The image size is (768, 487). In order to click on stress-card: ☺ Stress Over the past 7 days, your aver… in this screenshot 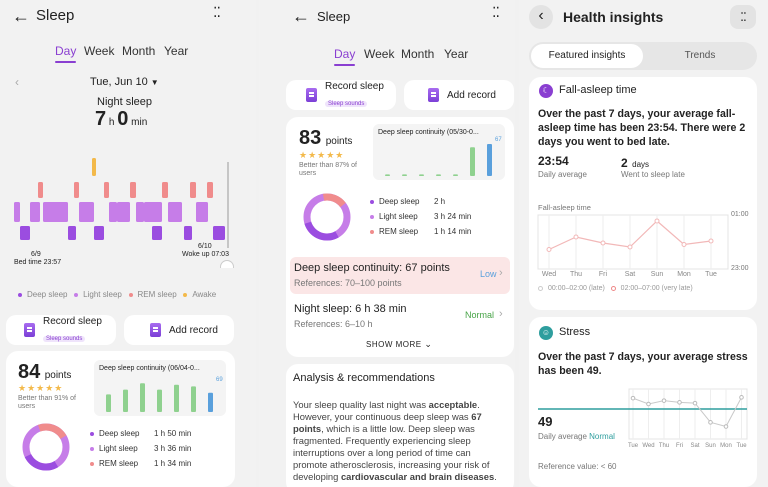, I will do `click(643, 402)`.